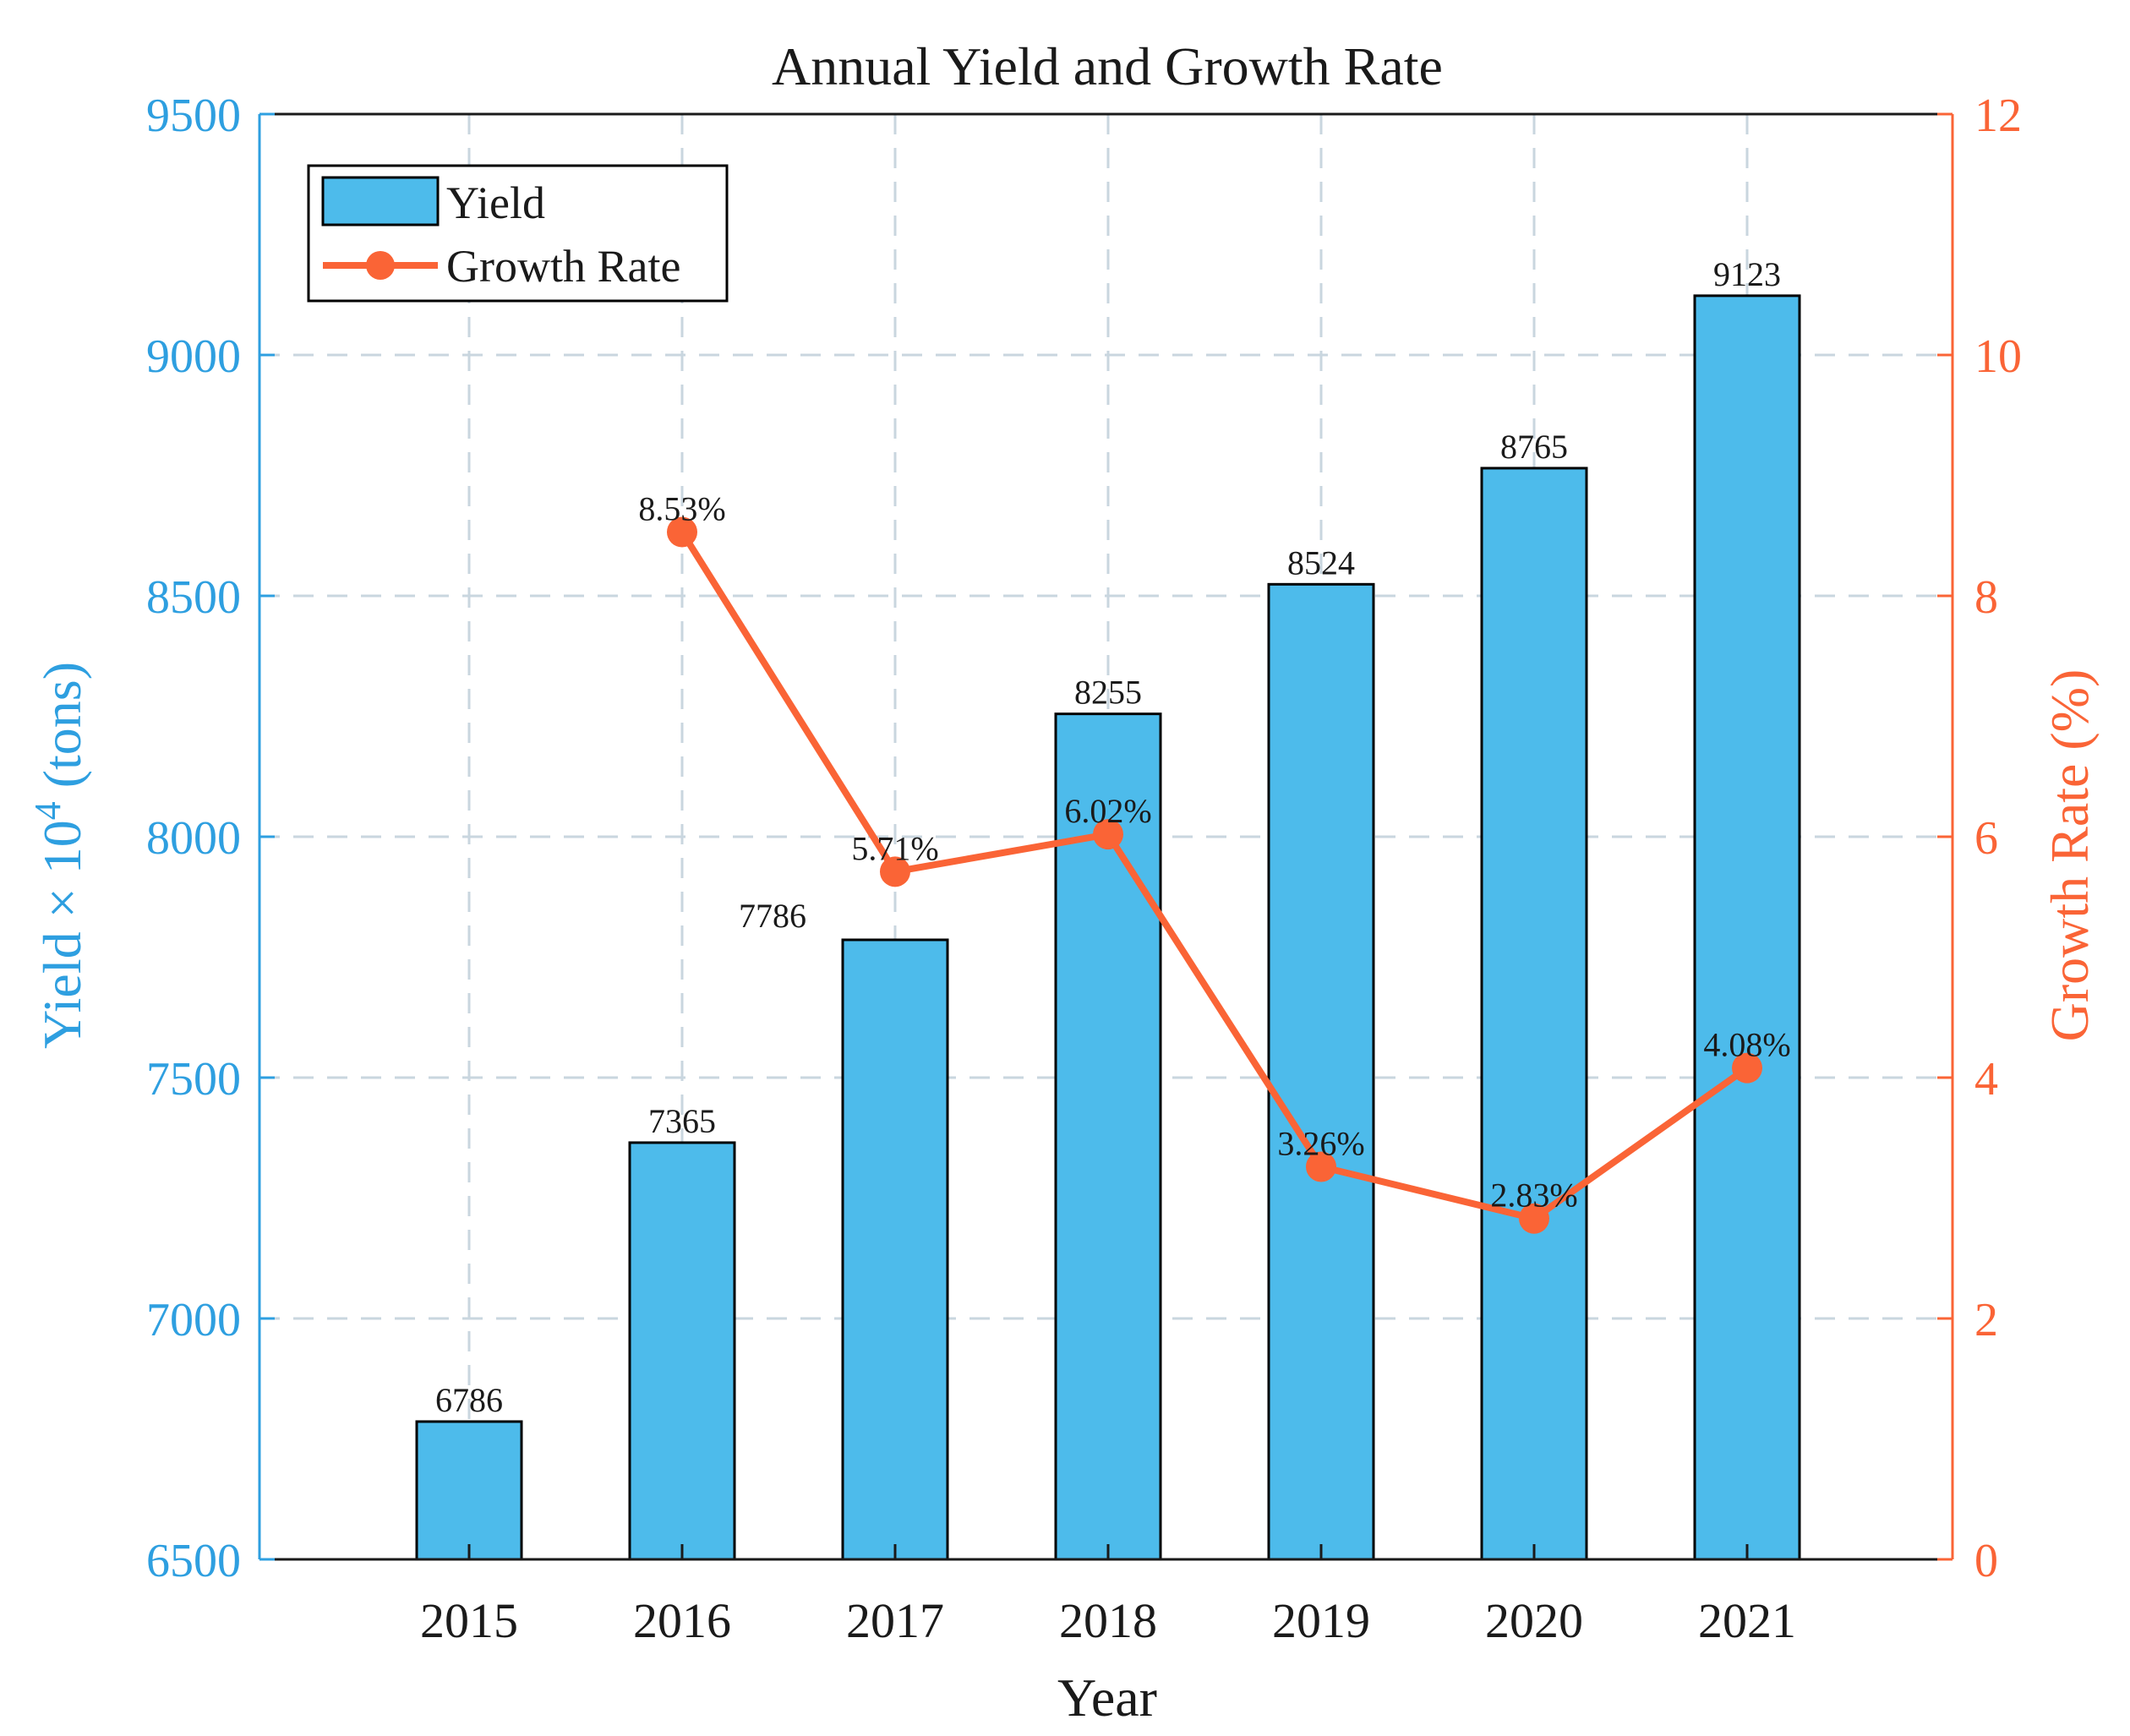 The image size is (2130, 1736). I want to click on x-tick-label: 2018, so click(1108, 1620).